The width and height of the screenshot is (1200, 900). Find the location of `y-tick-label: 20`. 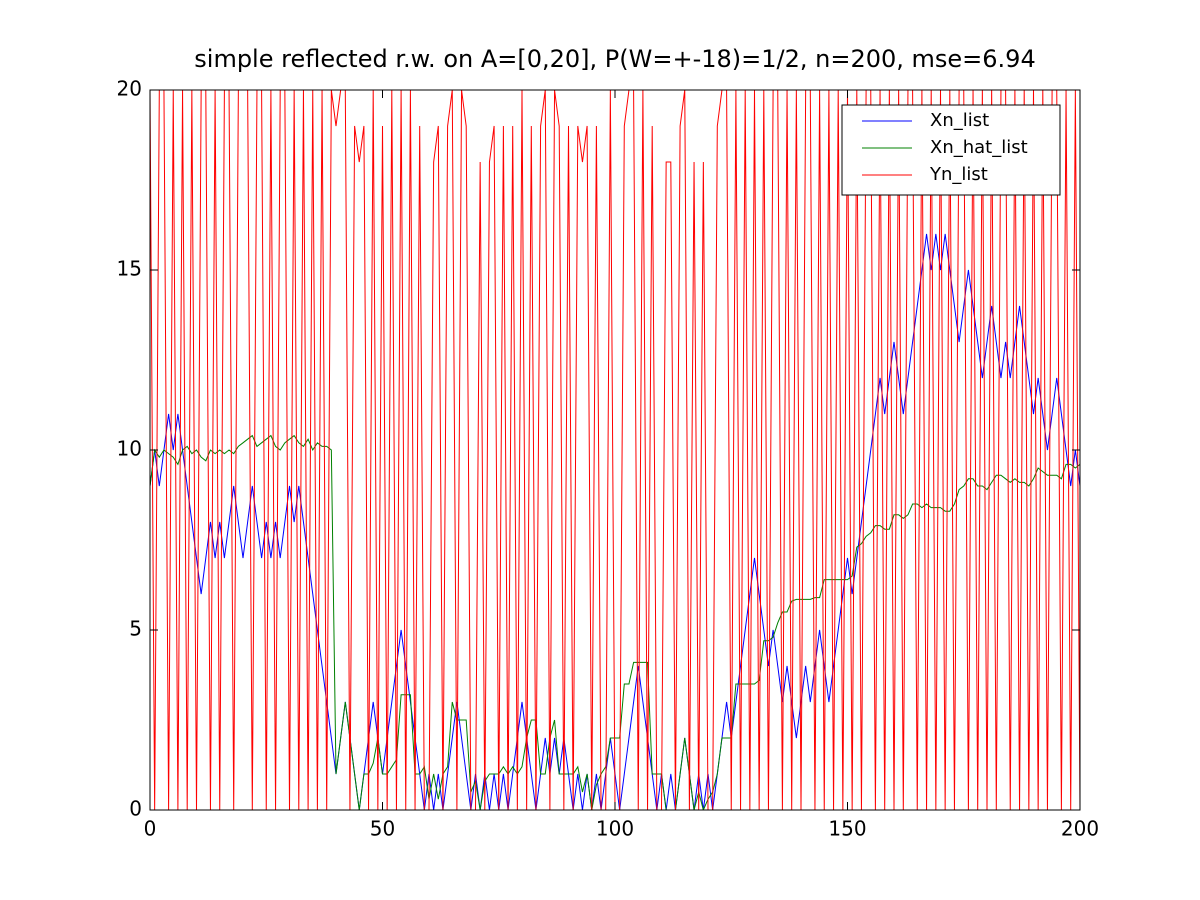

y-tick-label: 20 is located at coordinates (129, 89).